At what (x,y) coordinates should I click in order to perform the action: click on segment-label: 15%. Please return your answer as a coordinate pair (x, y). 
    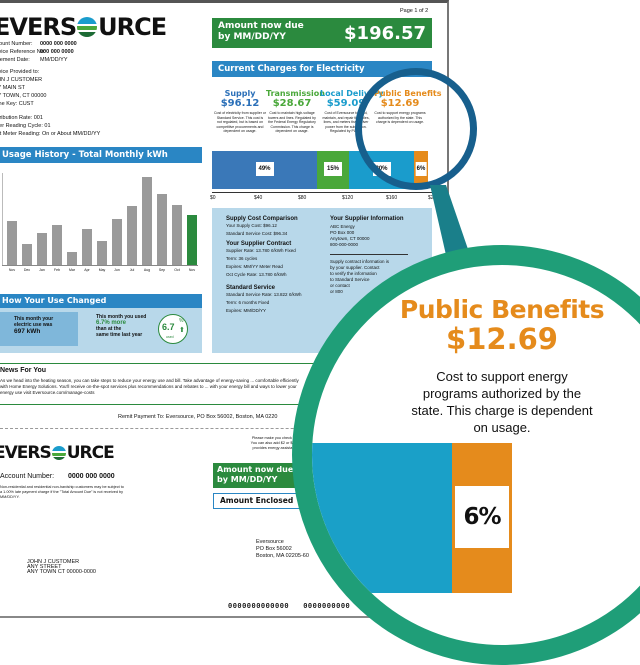
    Looking at the image, I should click on (333, 169).